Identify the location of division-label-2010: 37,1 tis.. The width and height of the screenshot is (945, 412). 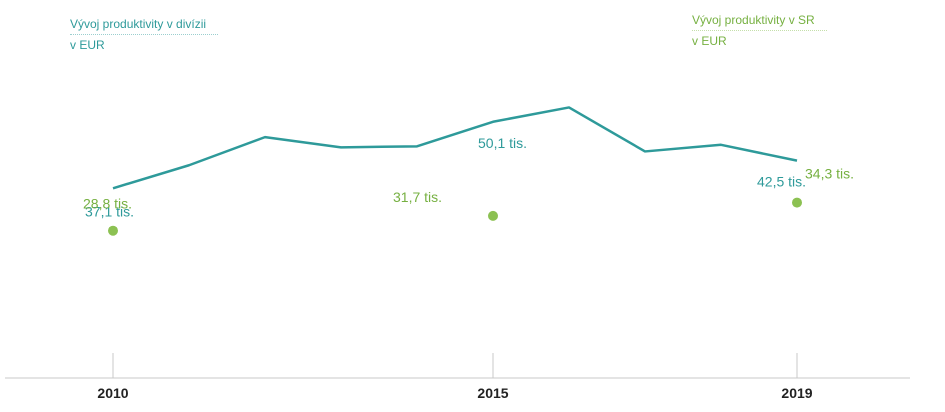
(109, 211).